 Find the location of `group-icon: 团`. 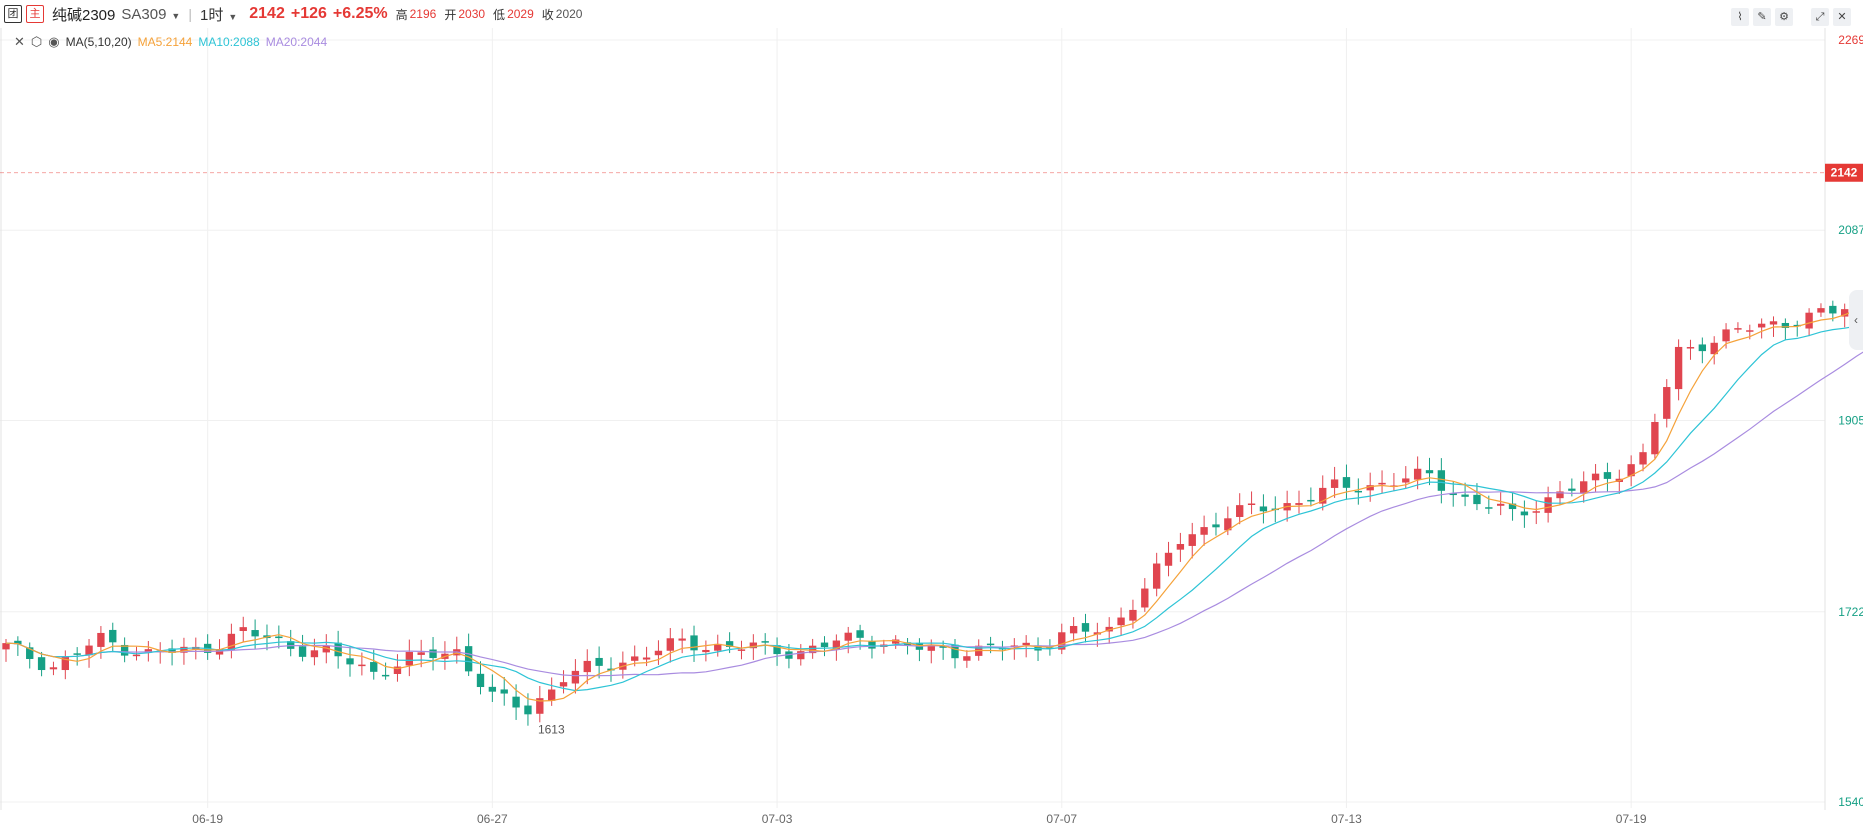

group-icon: 团 is located at coordinates (13, 14).